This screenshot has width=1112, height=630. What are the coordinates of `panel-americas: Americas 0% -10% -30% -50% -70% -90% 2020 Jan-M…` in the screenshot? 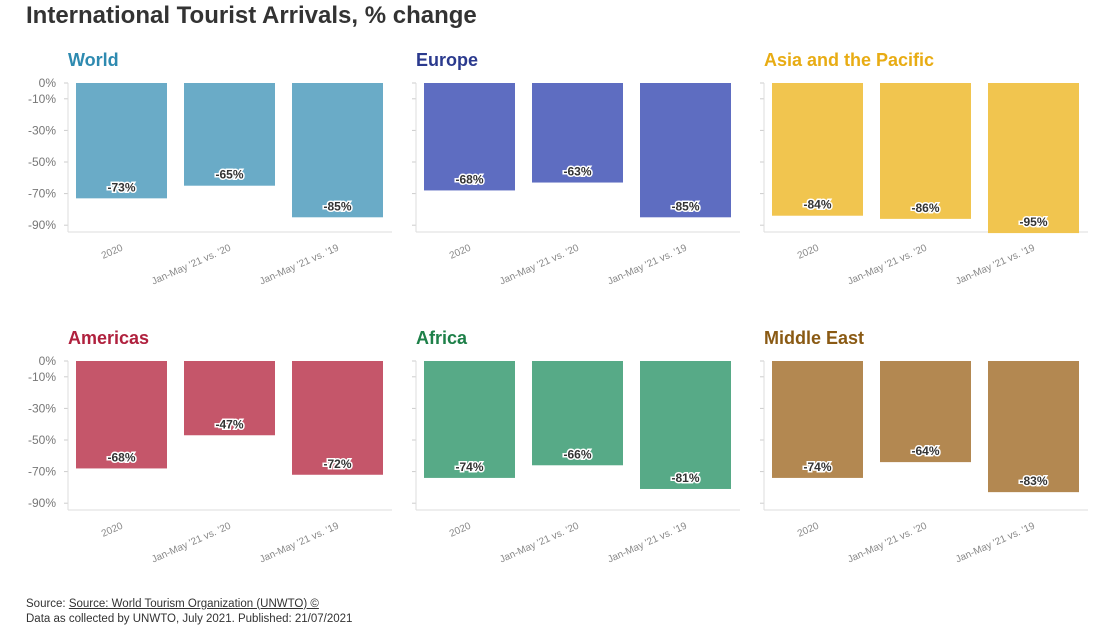 It's located at (209, 463).